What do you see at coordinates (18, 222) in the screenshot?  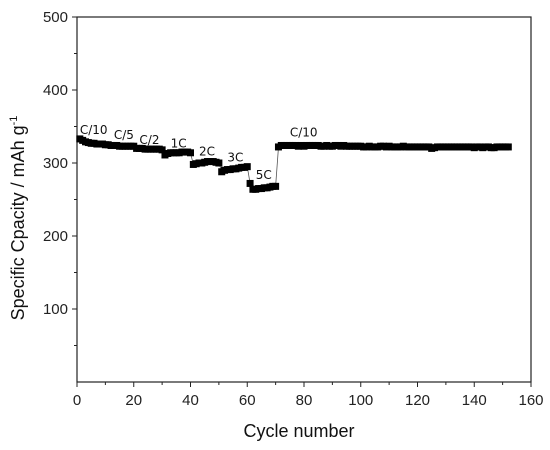 I see `y-axis-title-main: Specific Cpacity / mAh g` at bounding box center [18, 222].